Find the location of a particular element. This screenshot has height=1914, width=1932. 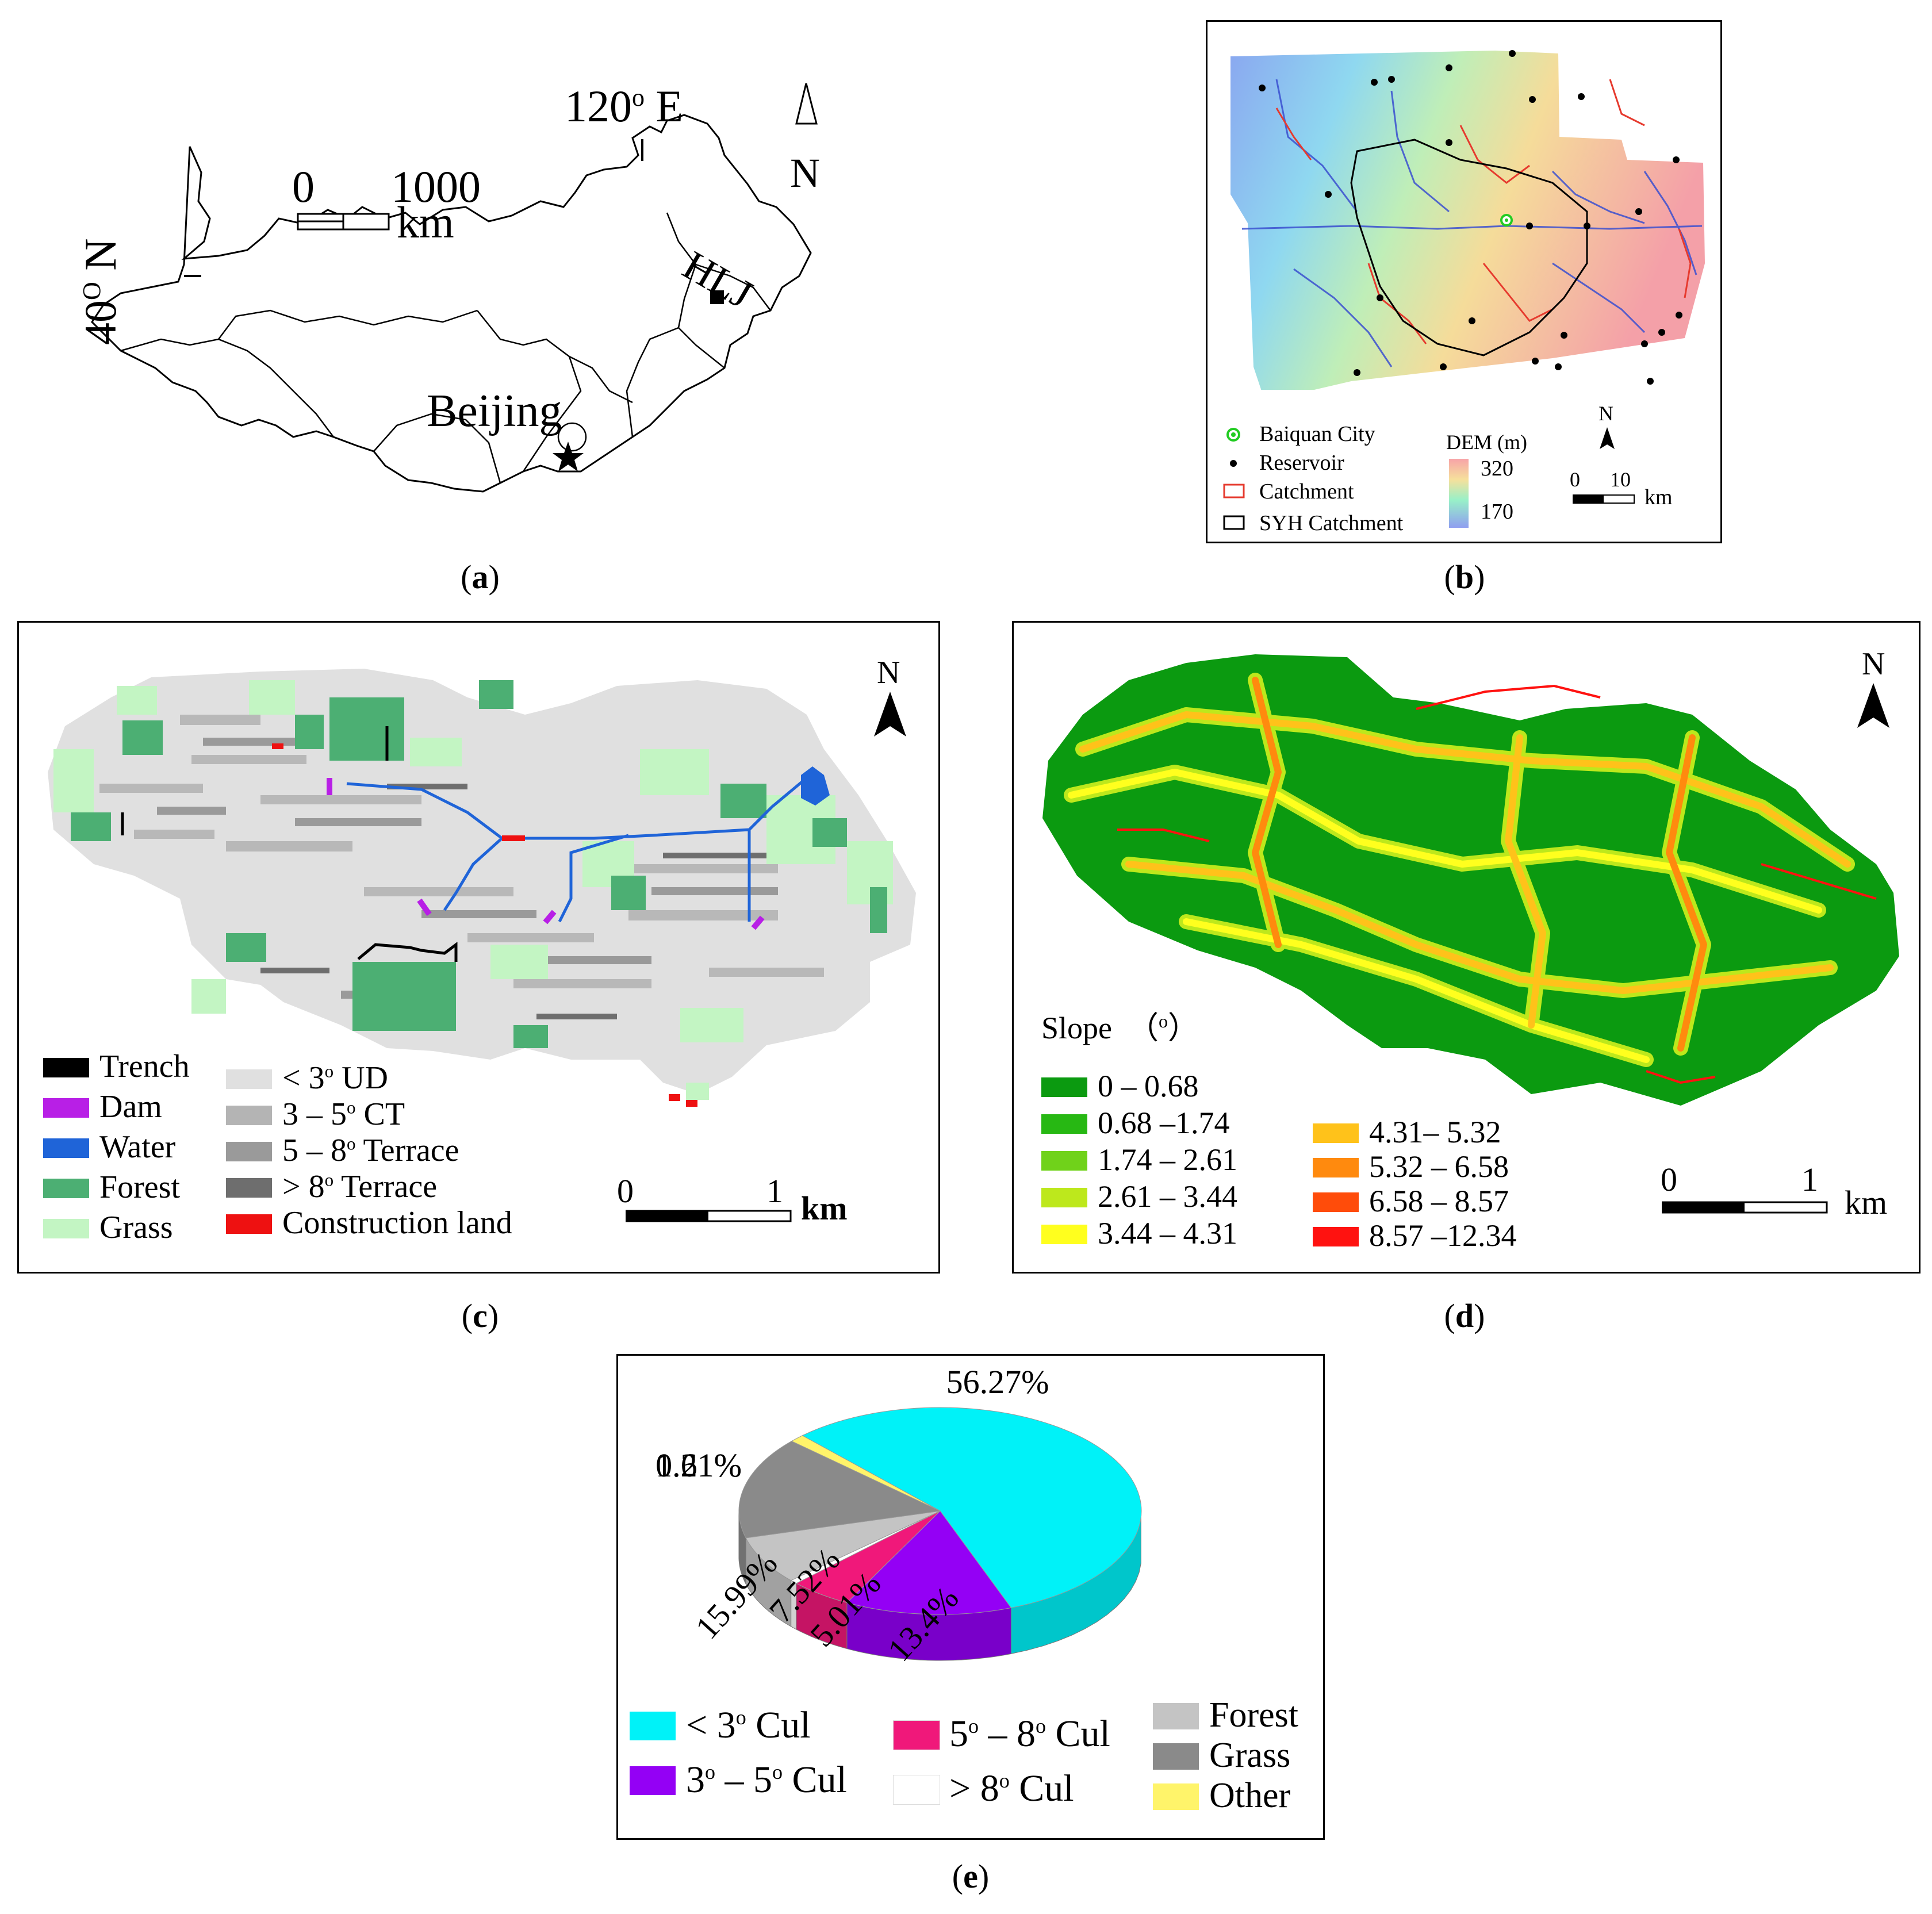

b-north-arrow-icon is located at coordinates (1607, 438).